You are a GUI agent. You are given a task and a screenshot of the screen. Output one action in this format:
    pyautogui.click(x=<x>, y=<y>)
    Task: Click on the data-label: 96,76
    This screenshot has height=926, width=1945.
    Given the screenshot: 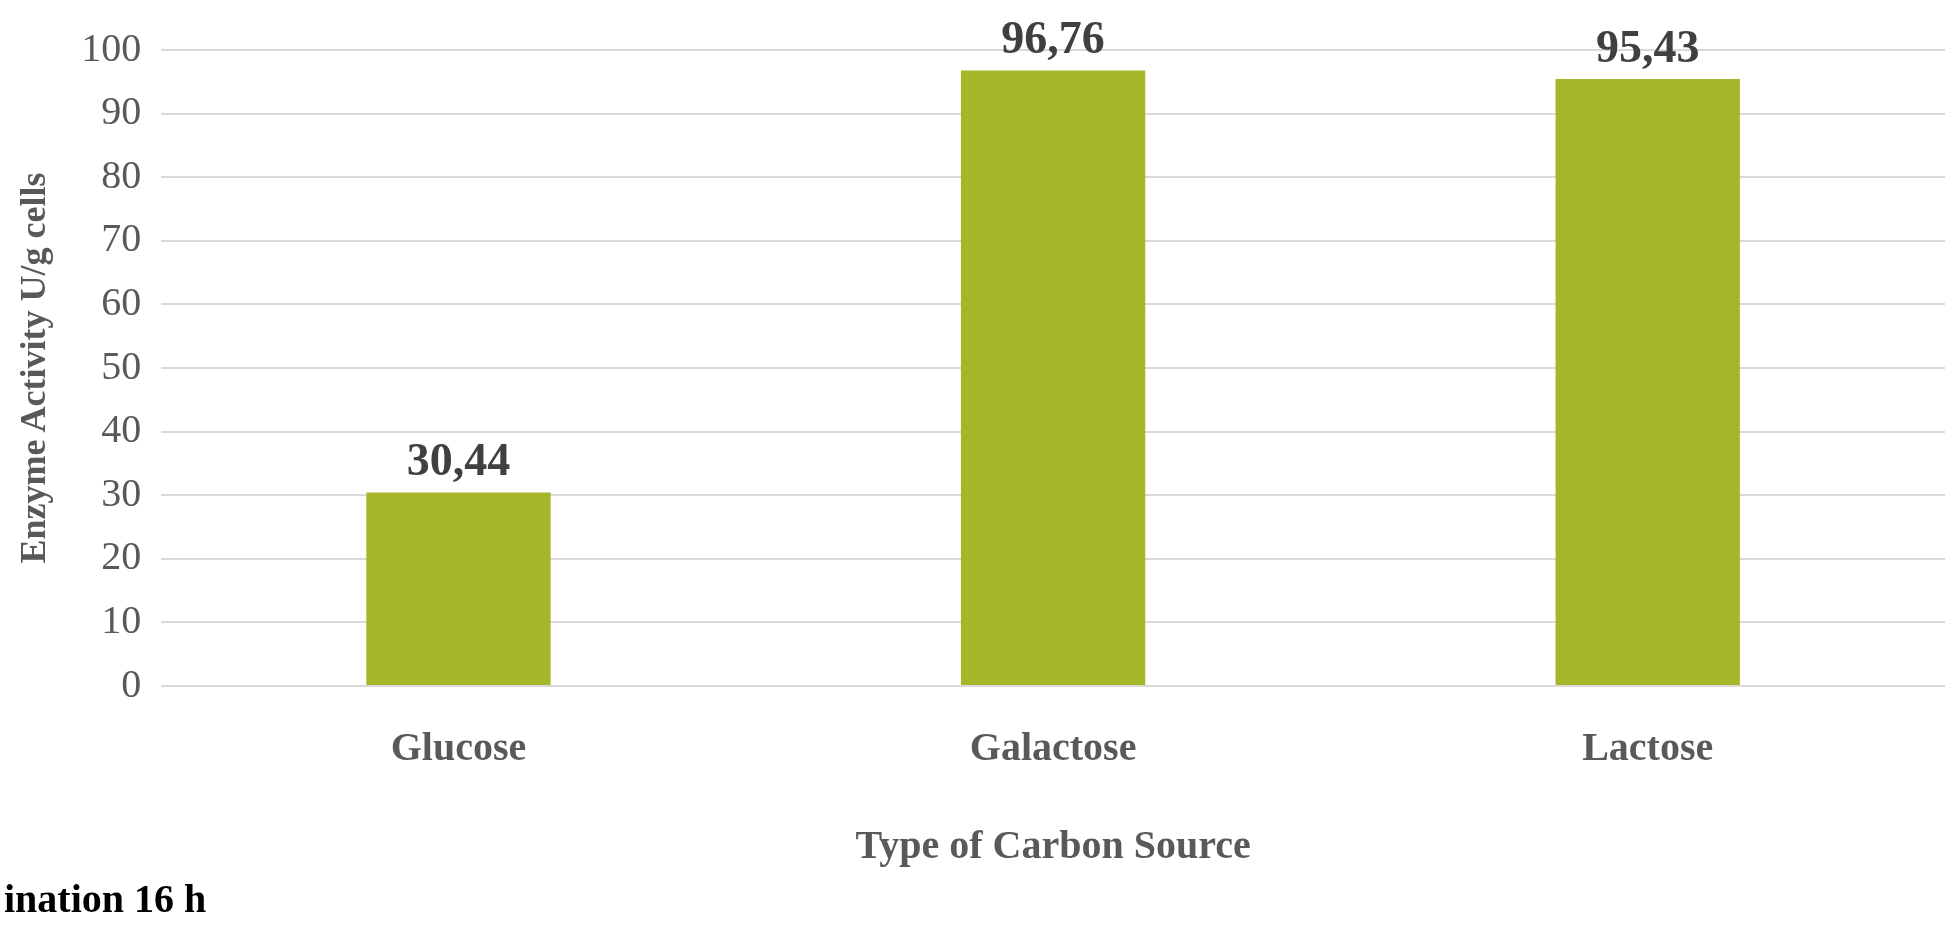 What is the action you would take?
    pyautogui.click(x=1053, y=38)
    